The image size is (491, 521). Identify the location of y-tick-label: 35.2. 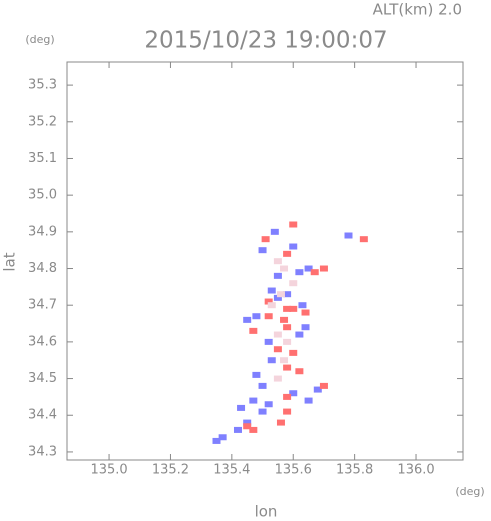
(42, 121).